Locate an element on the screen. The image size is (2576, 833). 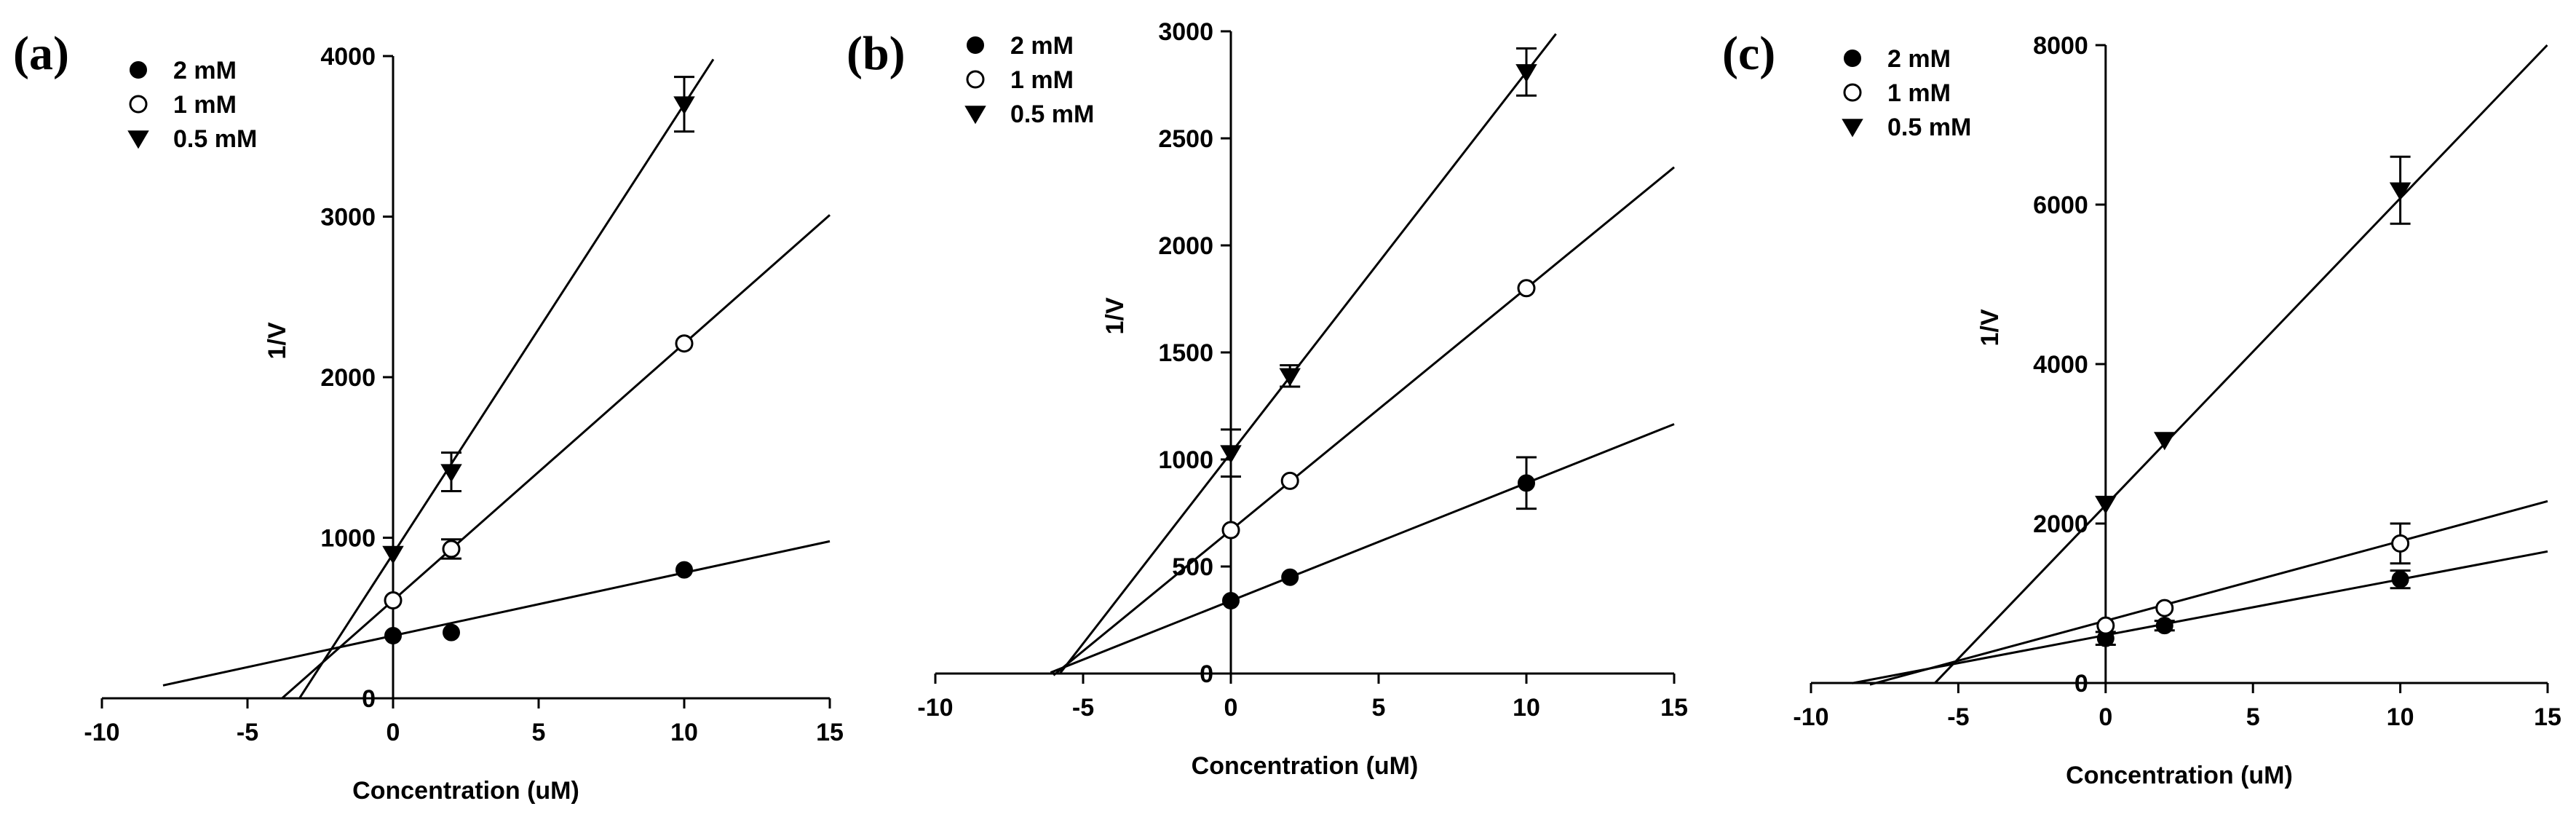
y-tick-label: 8000 is located at coordinates (2060, 46).